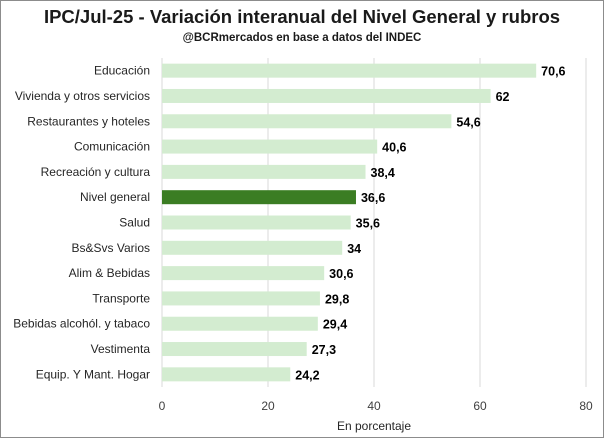  I want to click on value-label: 29,8, so click(337, 299).